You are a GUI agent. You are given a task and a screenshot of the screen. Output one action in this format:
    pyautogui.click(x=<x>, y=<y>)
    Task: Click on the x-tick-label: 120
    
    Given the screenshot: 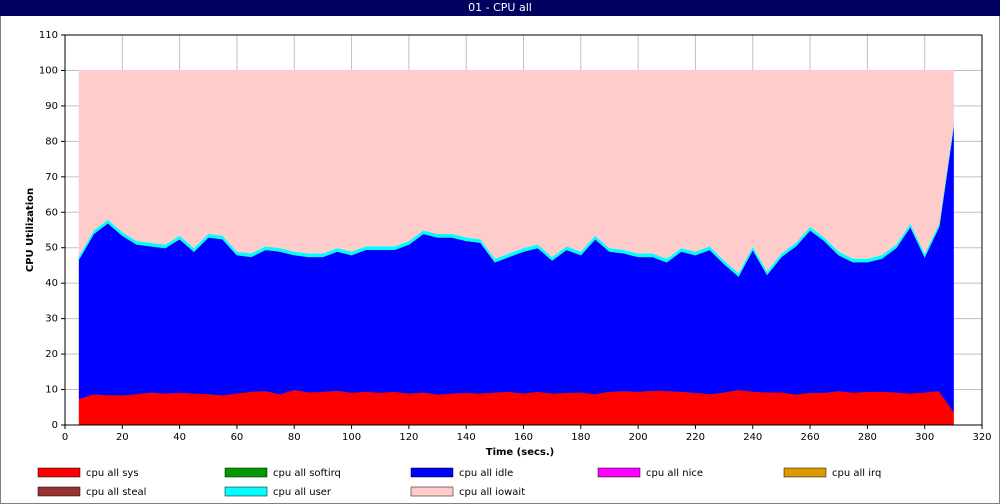 What is the action you would take?
    pyautogui.click(x=408, y=437)
    